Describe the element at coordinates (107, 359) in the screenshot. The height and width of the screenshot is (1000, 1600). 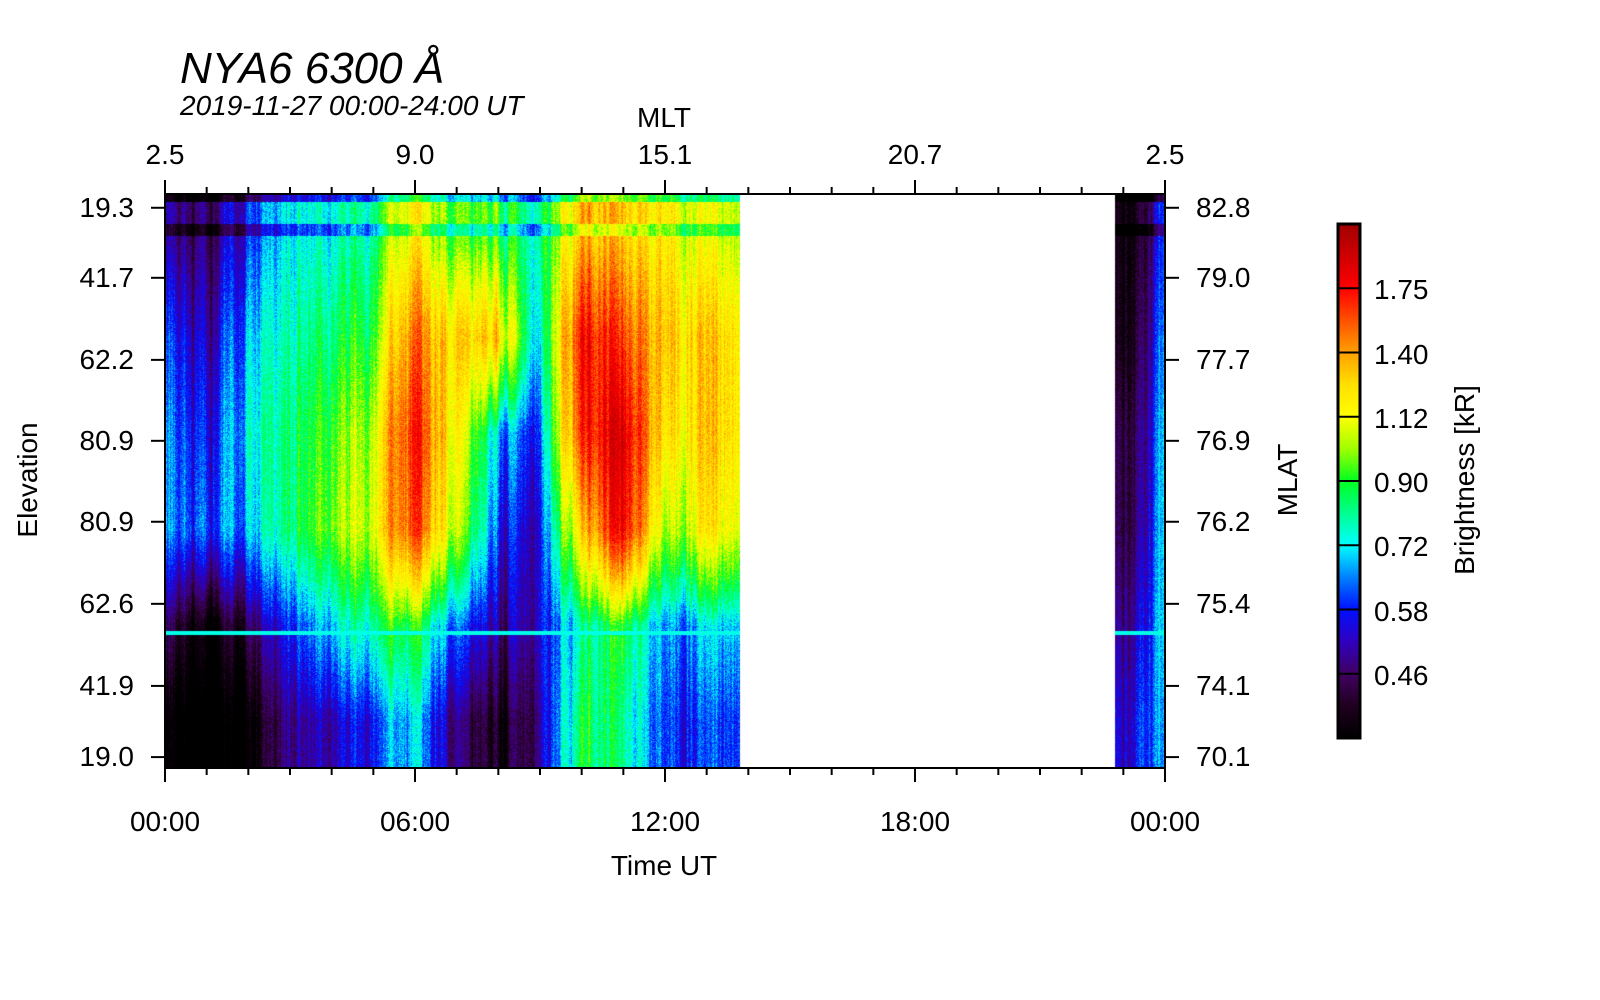
I see `elevation-tick-label: 62.2` at that location.